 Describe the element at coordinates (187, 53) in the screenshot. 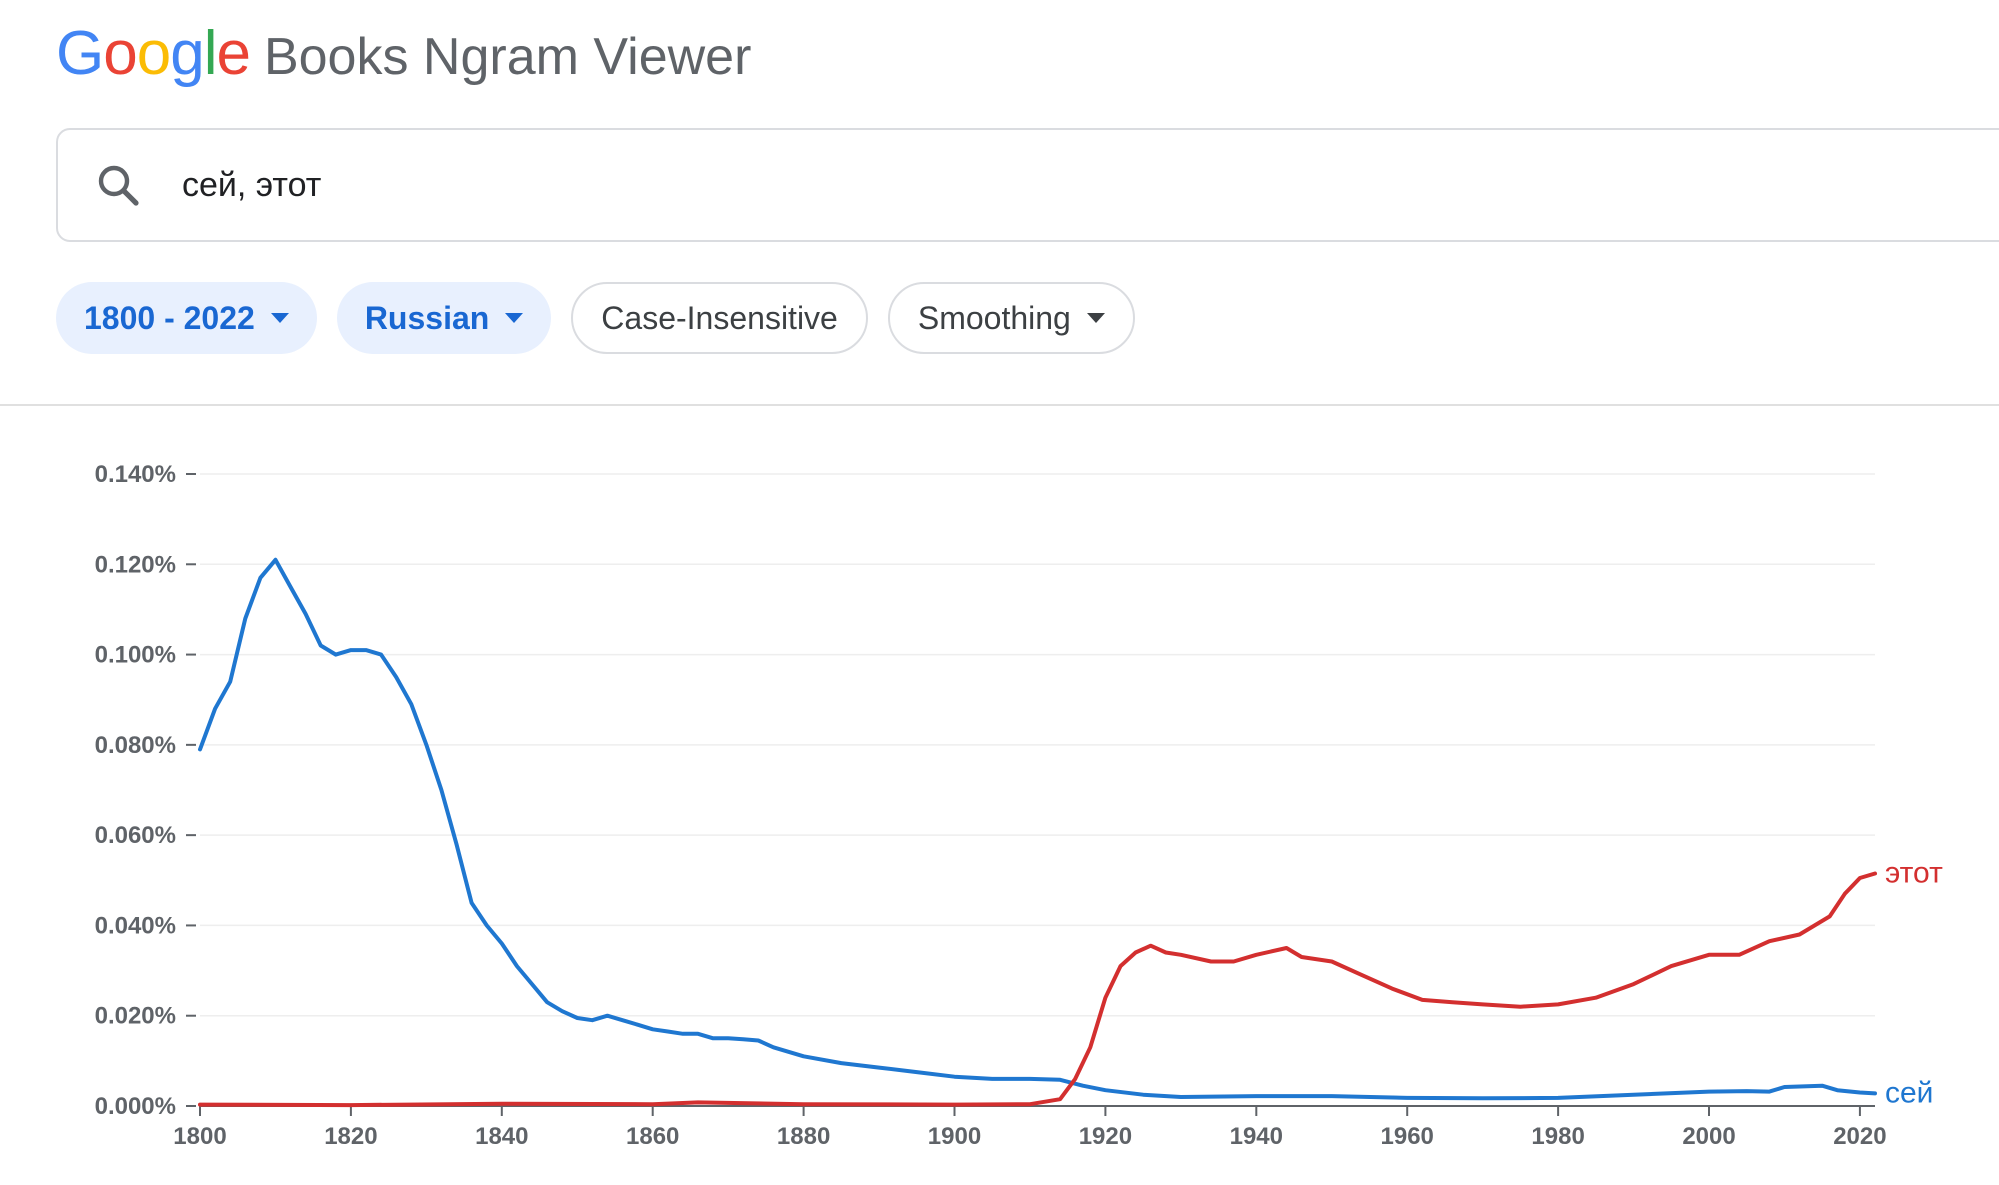

I see `logo-letter: g` at that location.